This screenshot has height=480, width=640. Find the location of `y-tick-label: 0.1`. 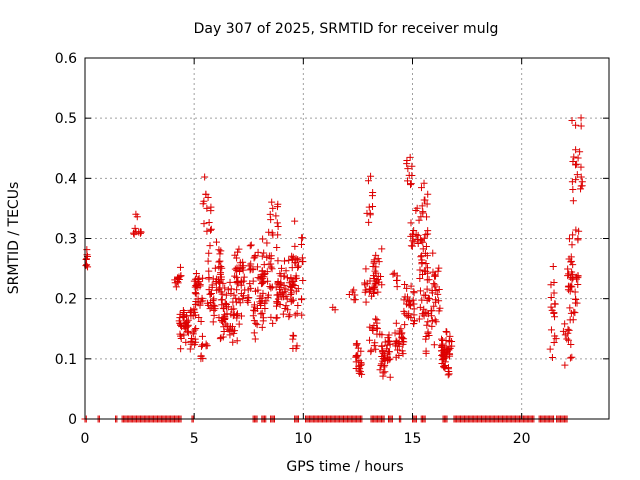

y-tick-label: 0.1 is located at coordinates (66, 360).